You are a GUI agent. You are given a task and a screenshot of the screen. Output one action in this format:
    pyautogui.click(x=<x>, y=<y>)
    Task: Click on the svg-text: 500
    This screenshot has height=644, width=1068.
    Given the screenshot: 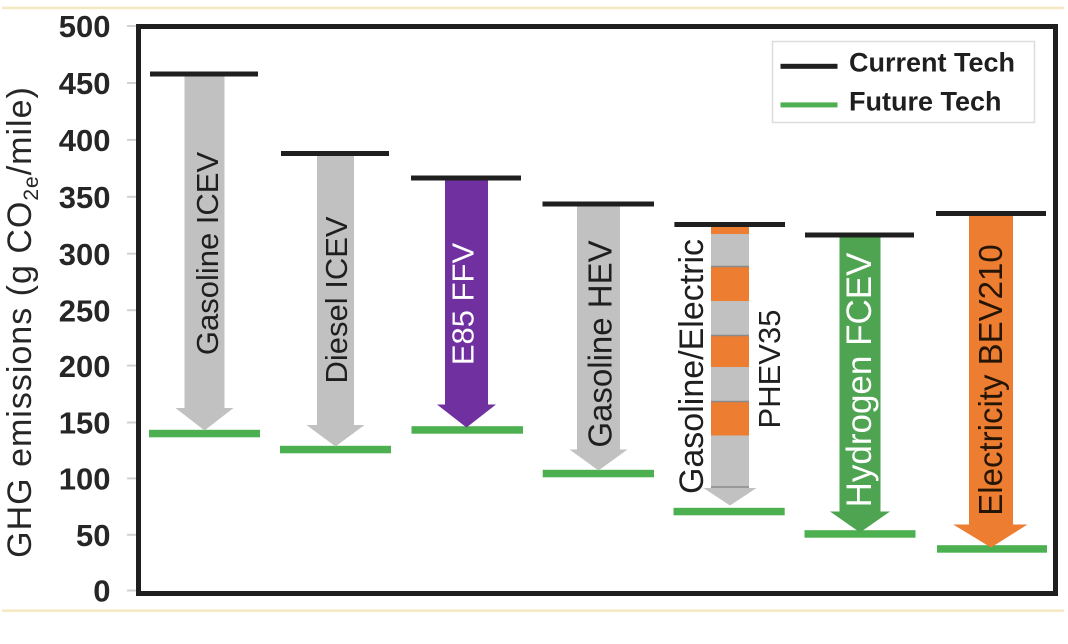 What is the action you would take?
    pyautogui.click(x=85, y=26)
    